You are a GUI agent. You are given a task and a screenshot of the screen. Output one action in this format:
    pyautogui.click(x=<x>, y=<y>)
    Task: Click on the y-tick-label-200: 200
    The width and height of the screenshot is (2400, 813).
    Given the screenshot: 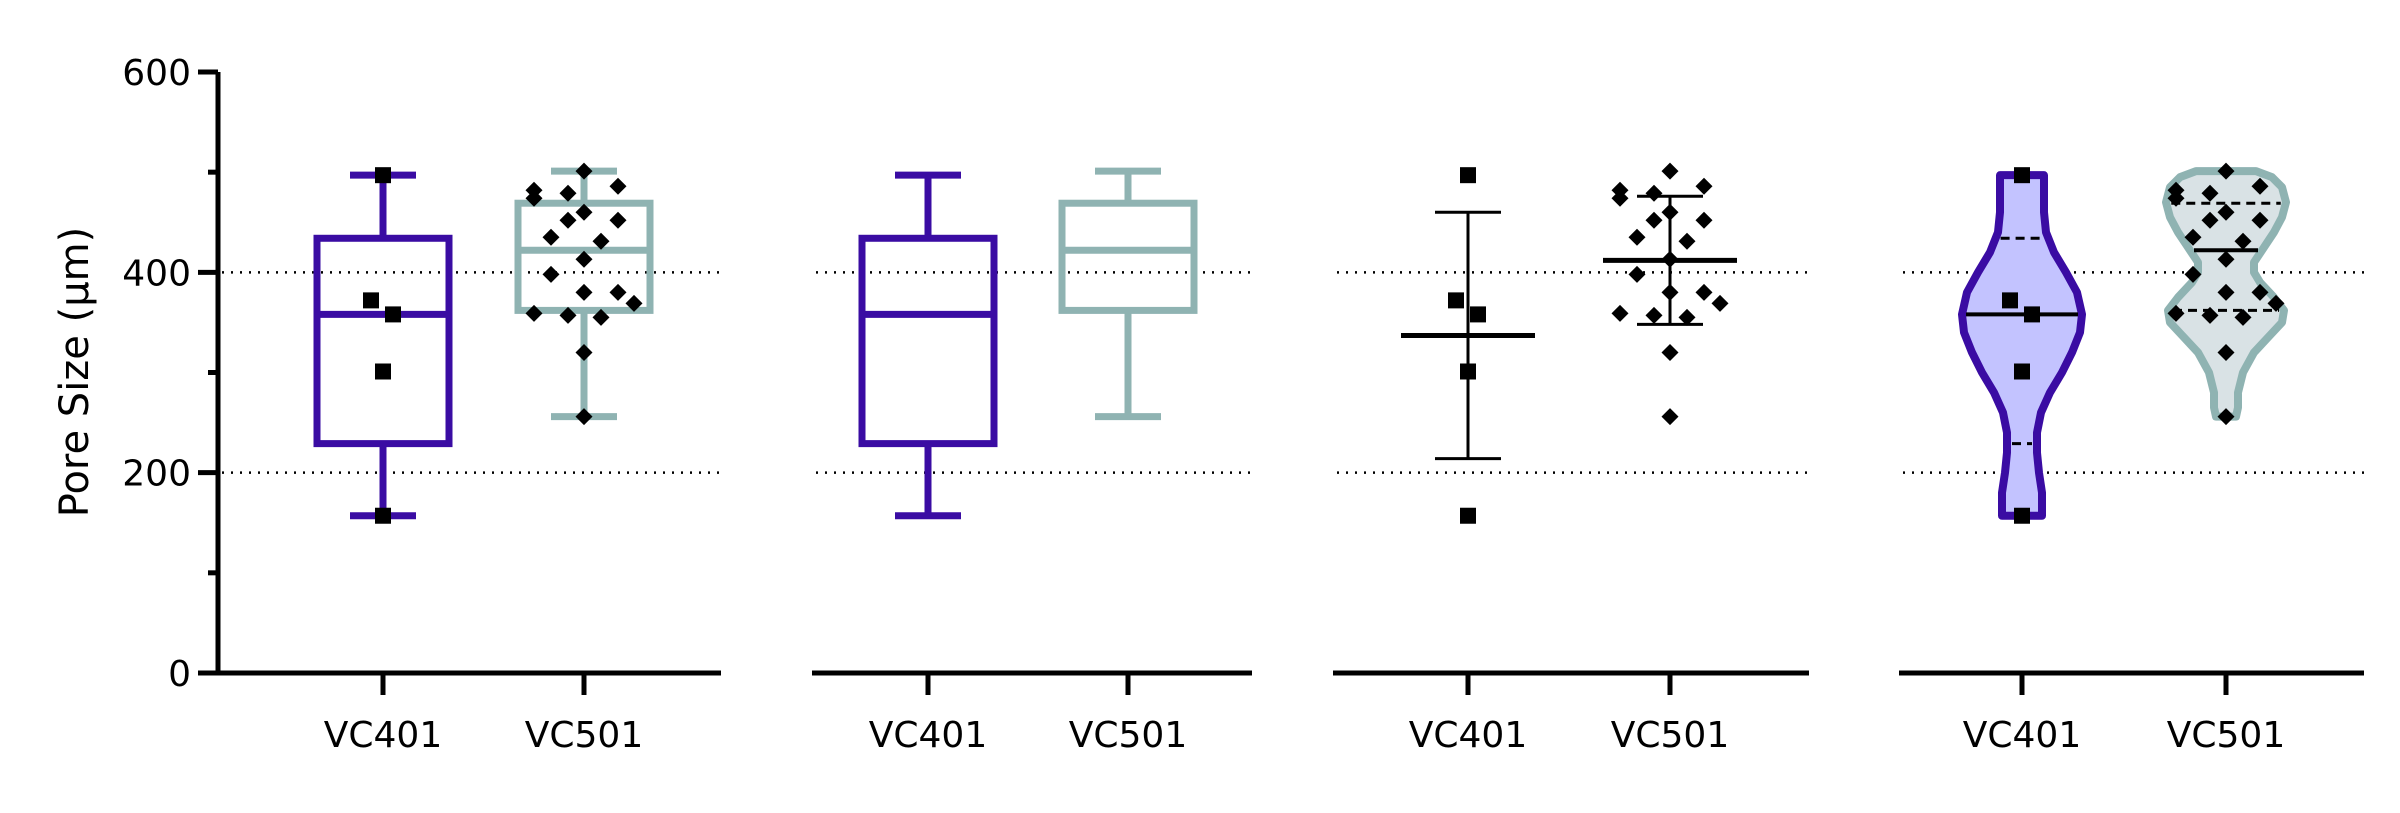 What is the action you would take?
    pyautogui.click(x=156, y=474)
    